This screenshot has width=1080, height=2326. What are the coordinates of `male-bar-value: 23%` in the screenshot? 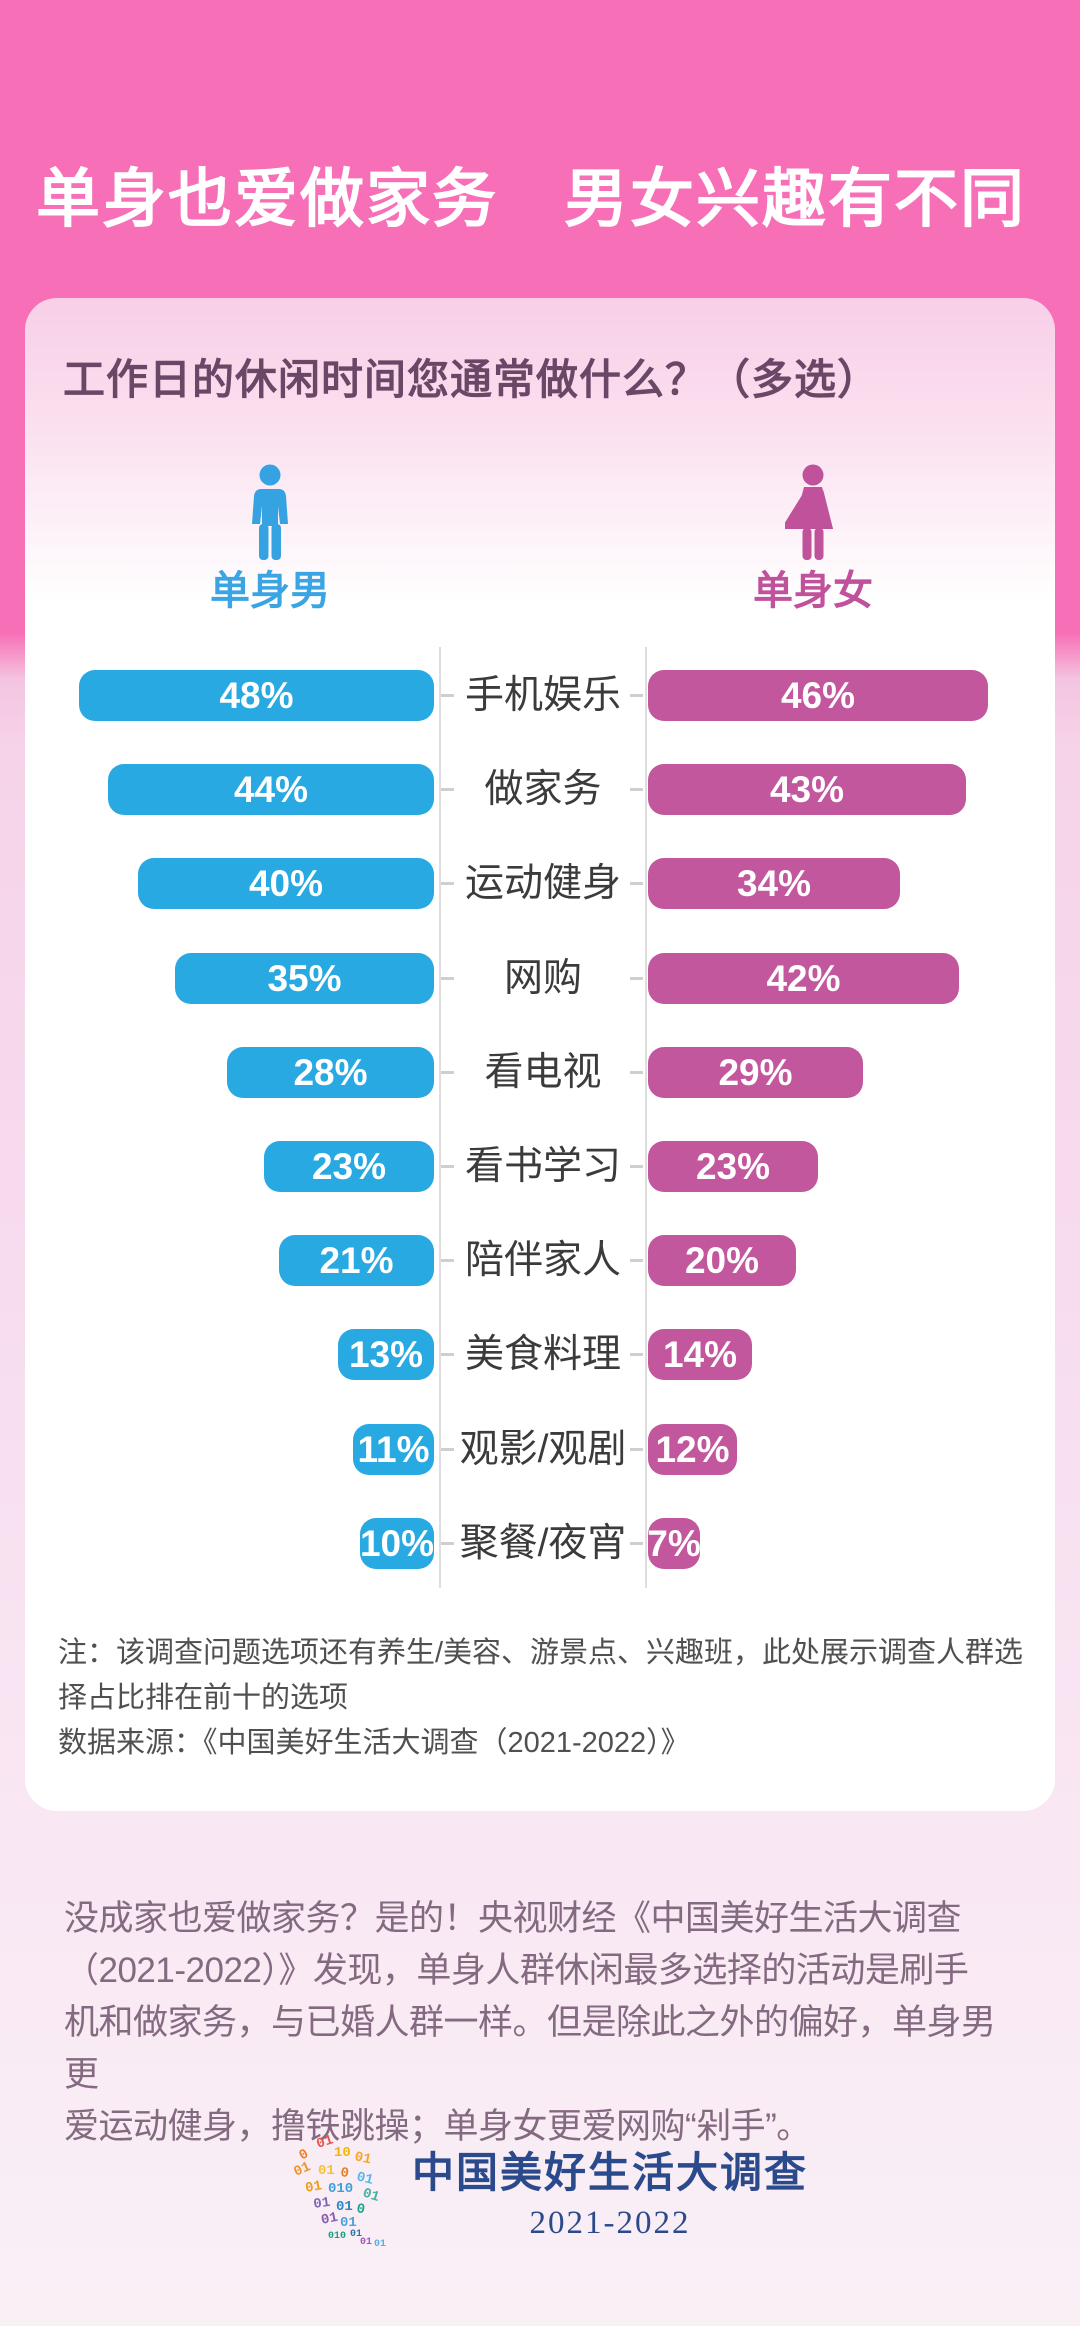 It's located at (349, 1166).